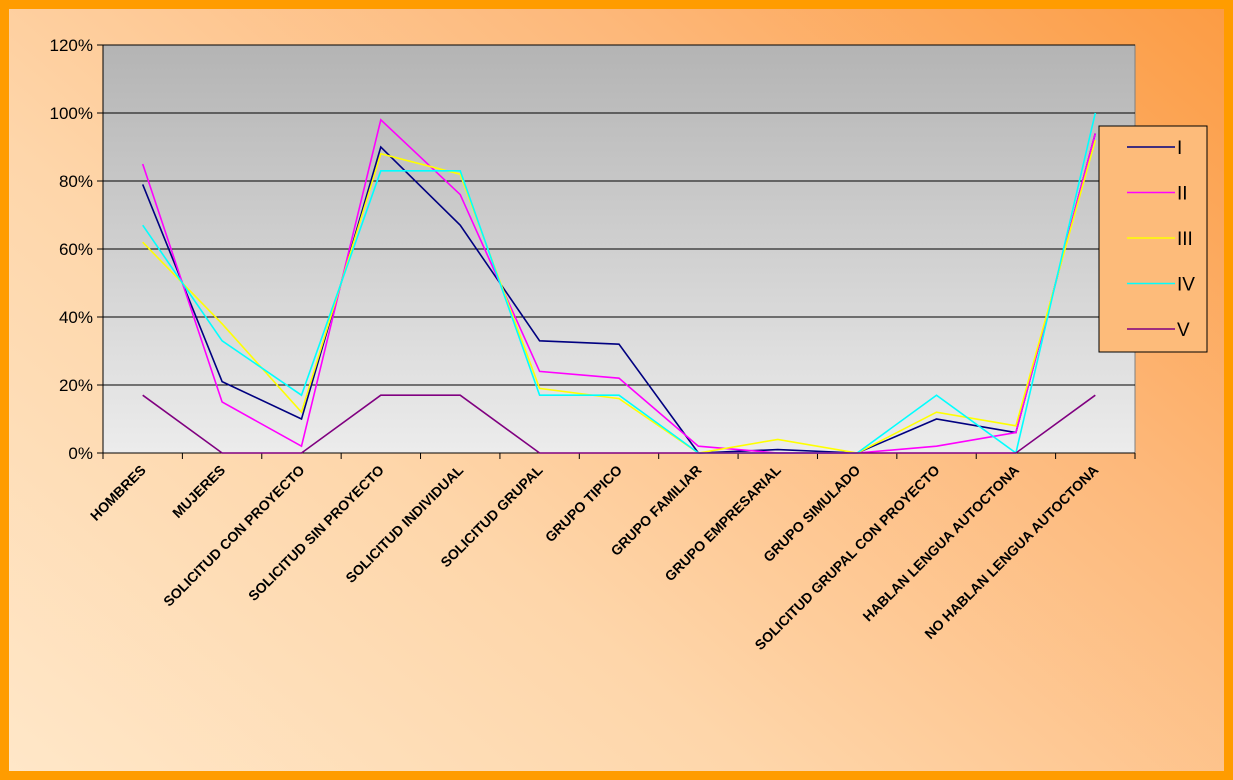  Describe the element at coordinates (76, 249) in the screenshot. I see `y-tick-label: 60%` at that location.